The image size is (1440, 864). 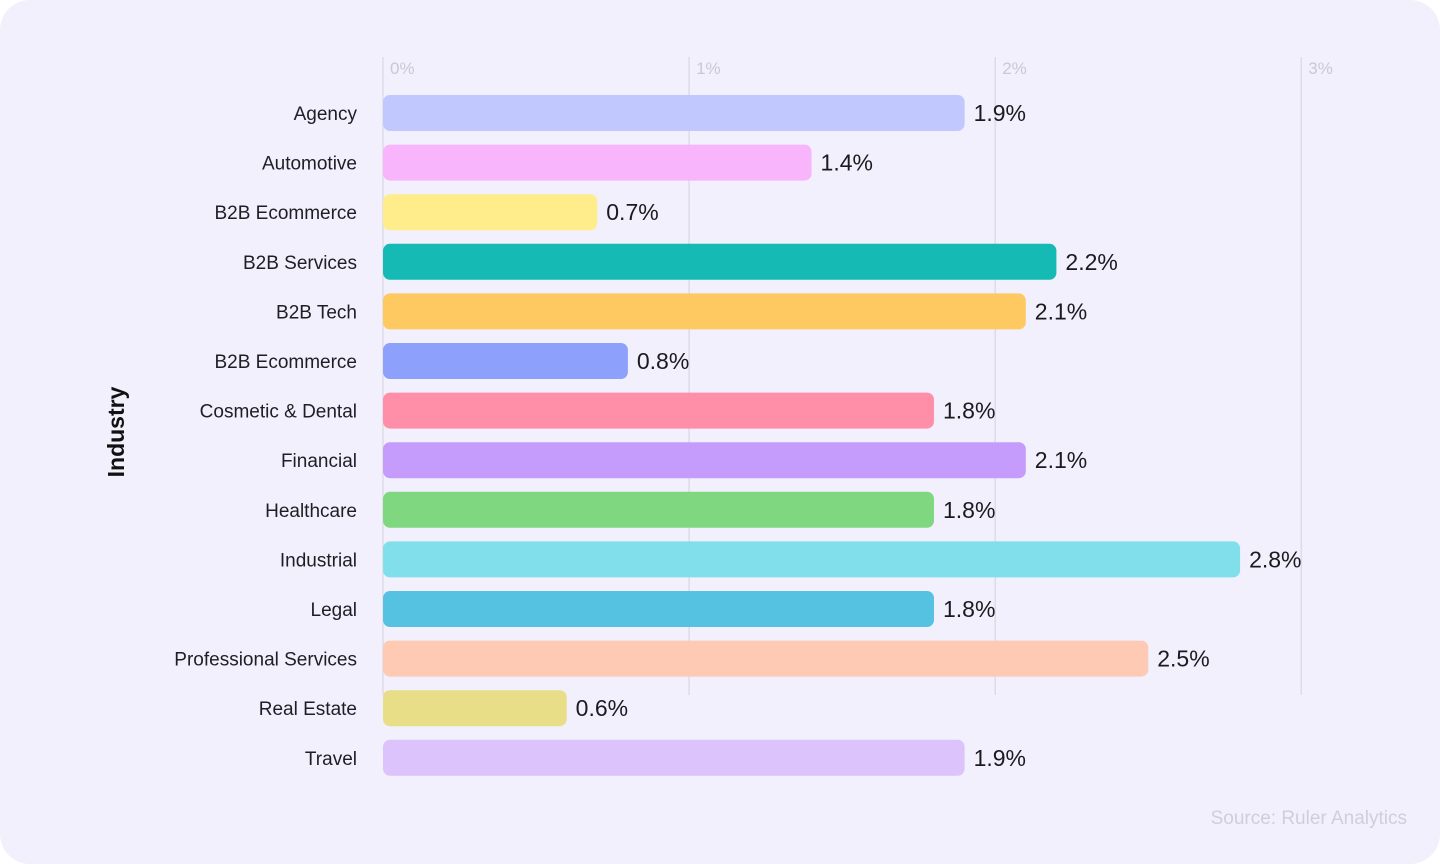 What do you see at coordinates (1091, 262) in the screenshot?
I see `value-label: 2.2%` at bounding box center [1091, 262].